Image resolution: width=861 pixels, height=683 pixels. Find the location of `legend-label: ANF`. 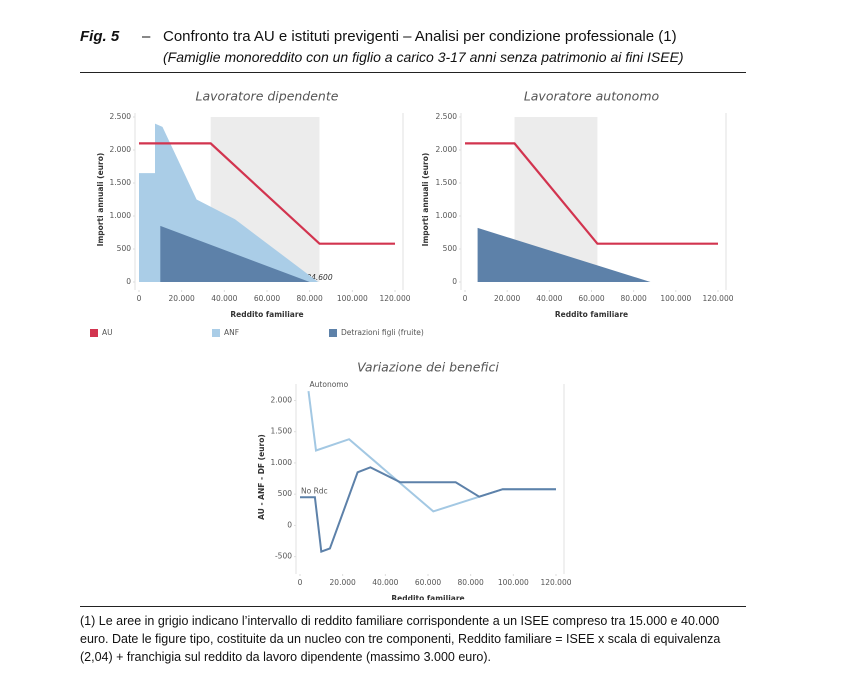

legend-label: ANF is located at coordinates (231, 332).